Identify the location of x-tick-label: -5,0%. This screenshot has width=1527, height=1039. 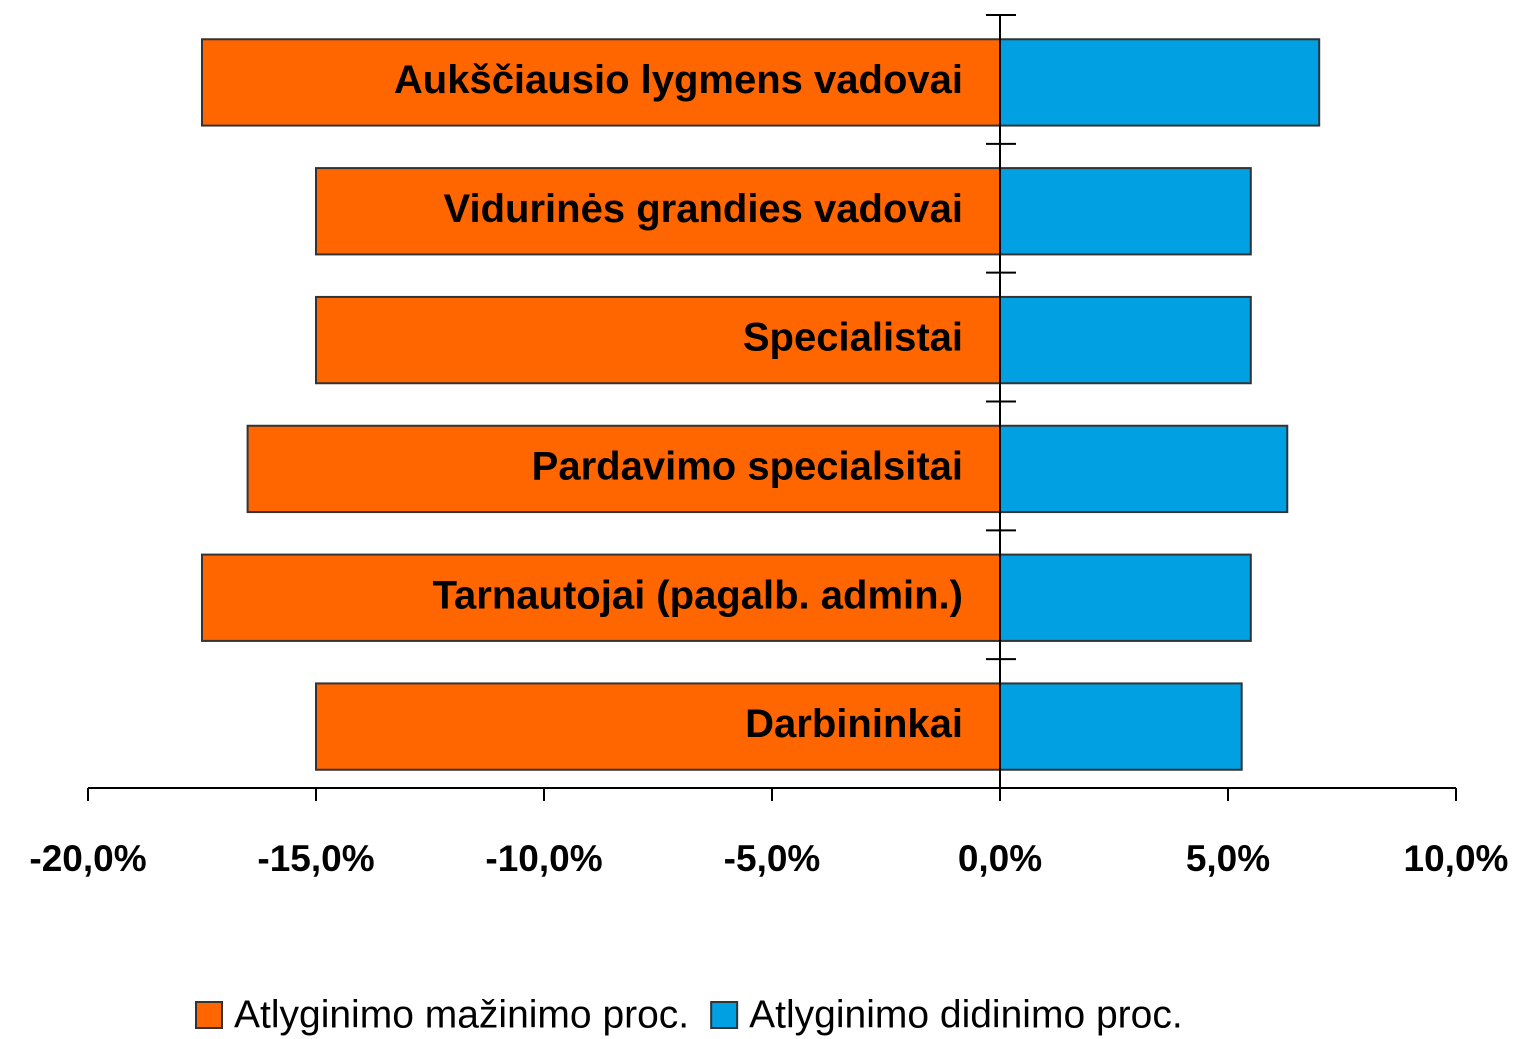
(772, 858).